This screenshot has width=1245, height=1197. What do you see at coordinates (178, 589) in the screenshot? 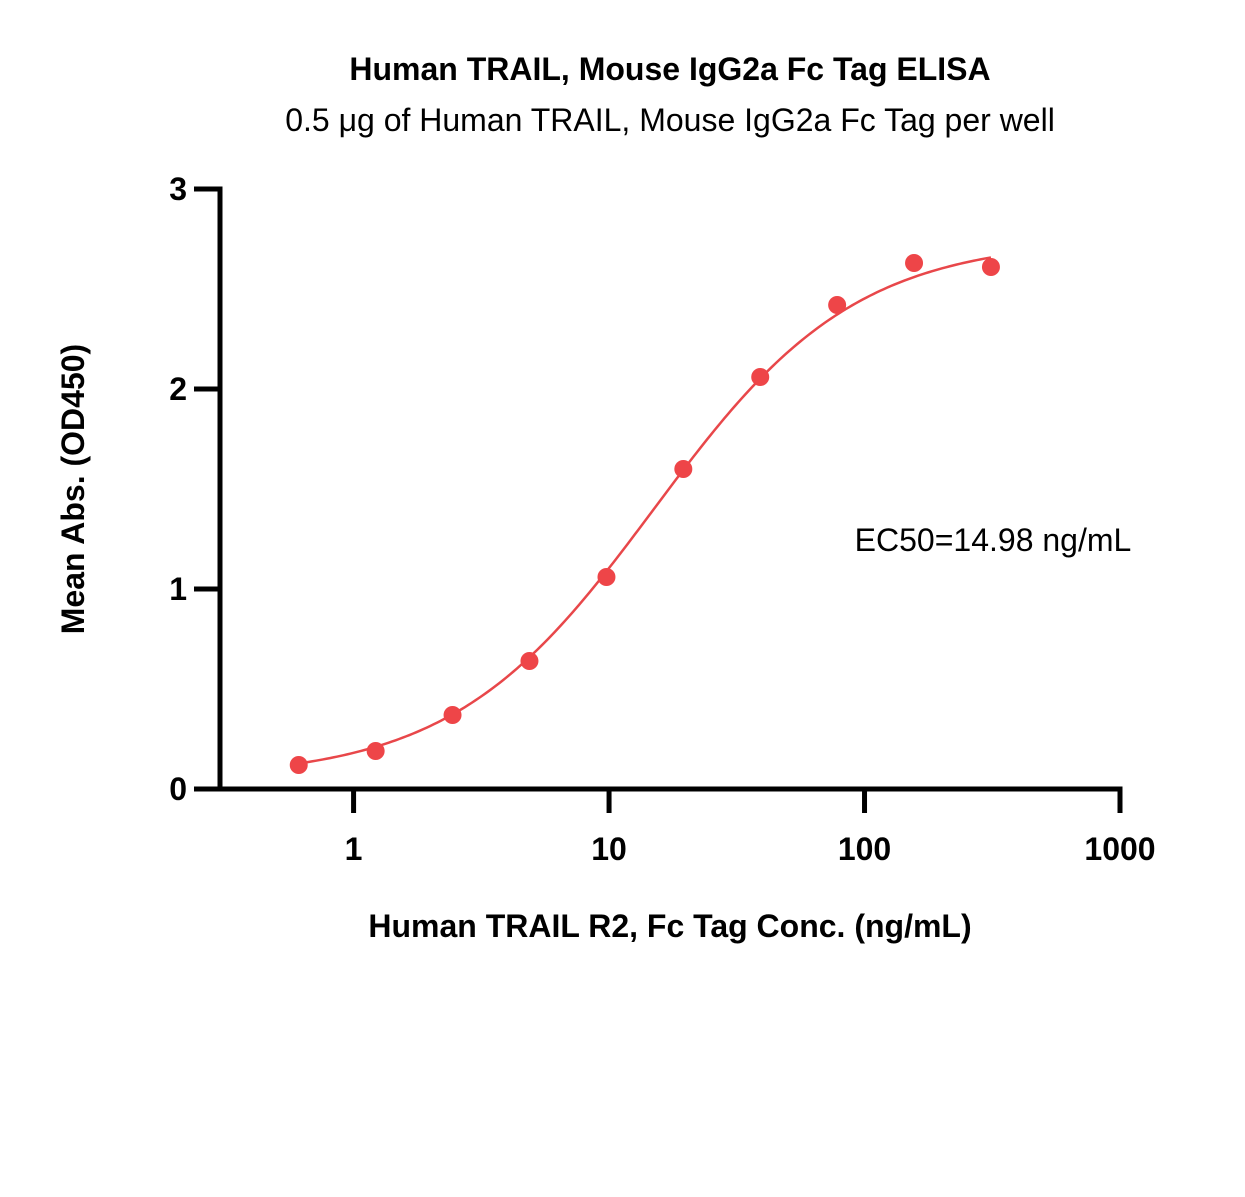
I see `y-tick-label: 1` at bounding box center [178, 589].